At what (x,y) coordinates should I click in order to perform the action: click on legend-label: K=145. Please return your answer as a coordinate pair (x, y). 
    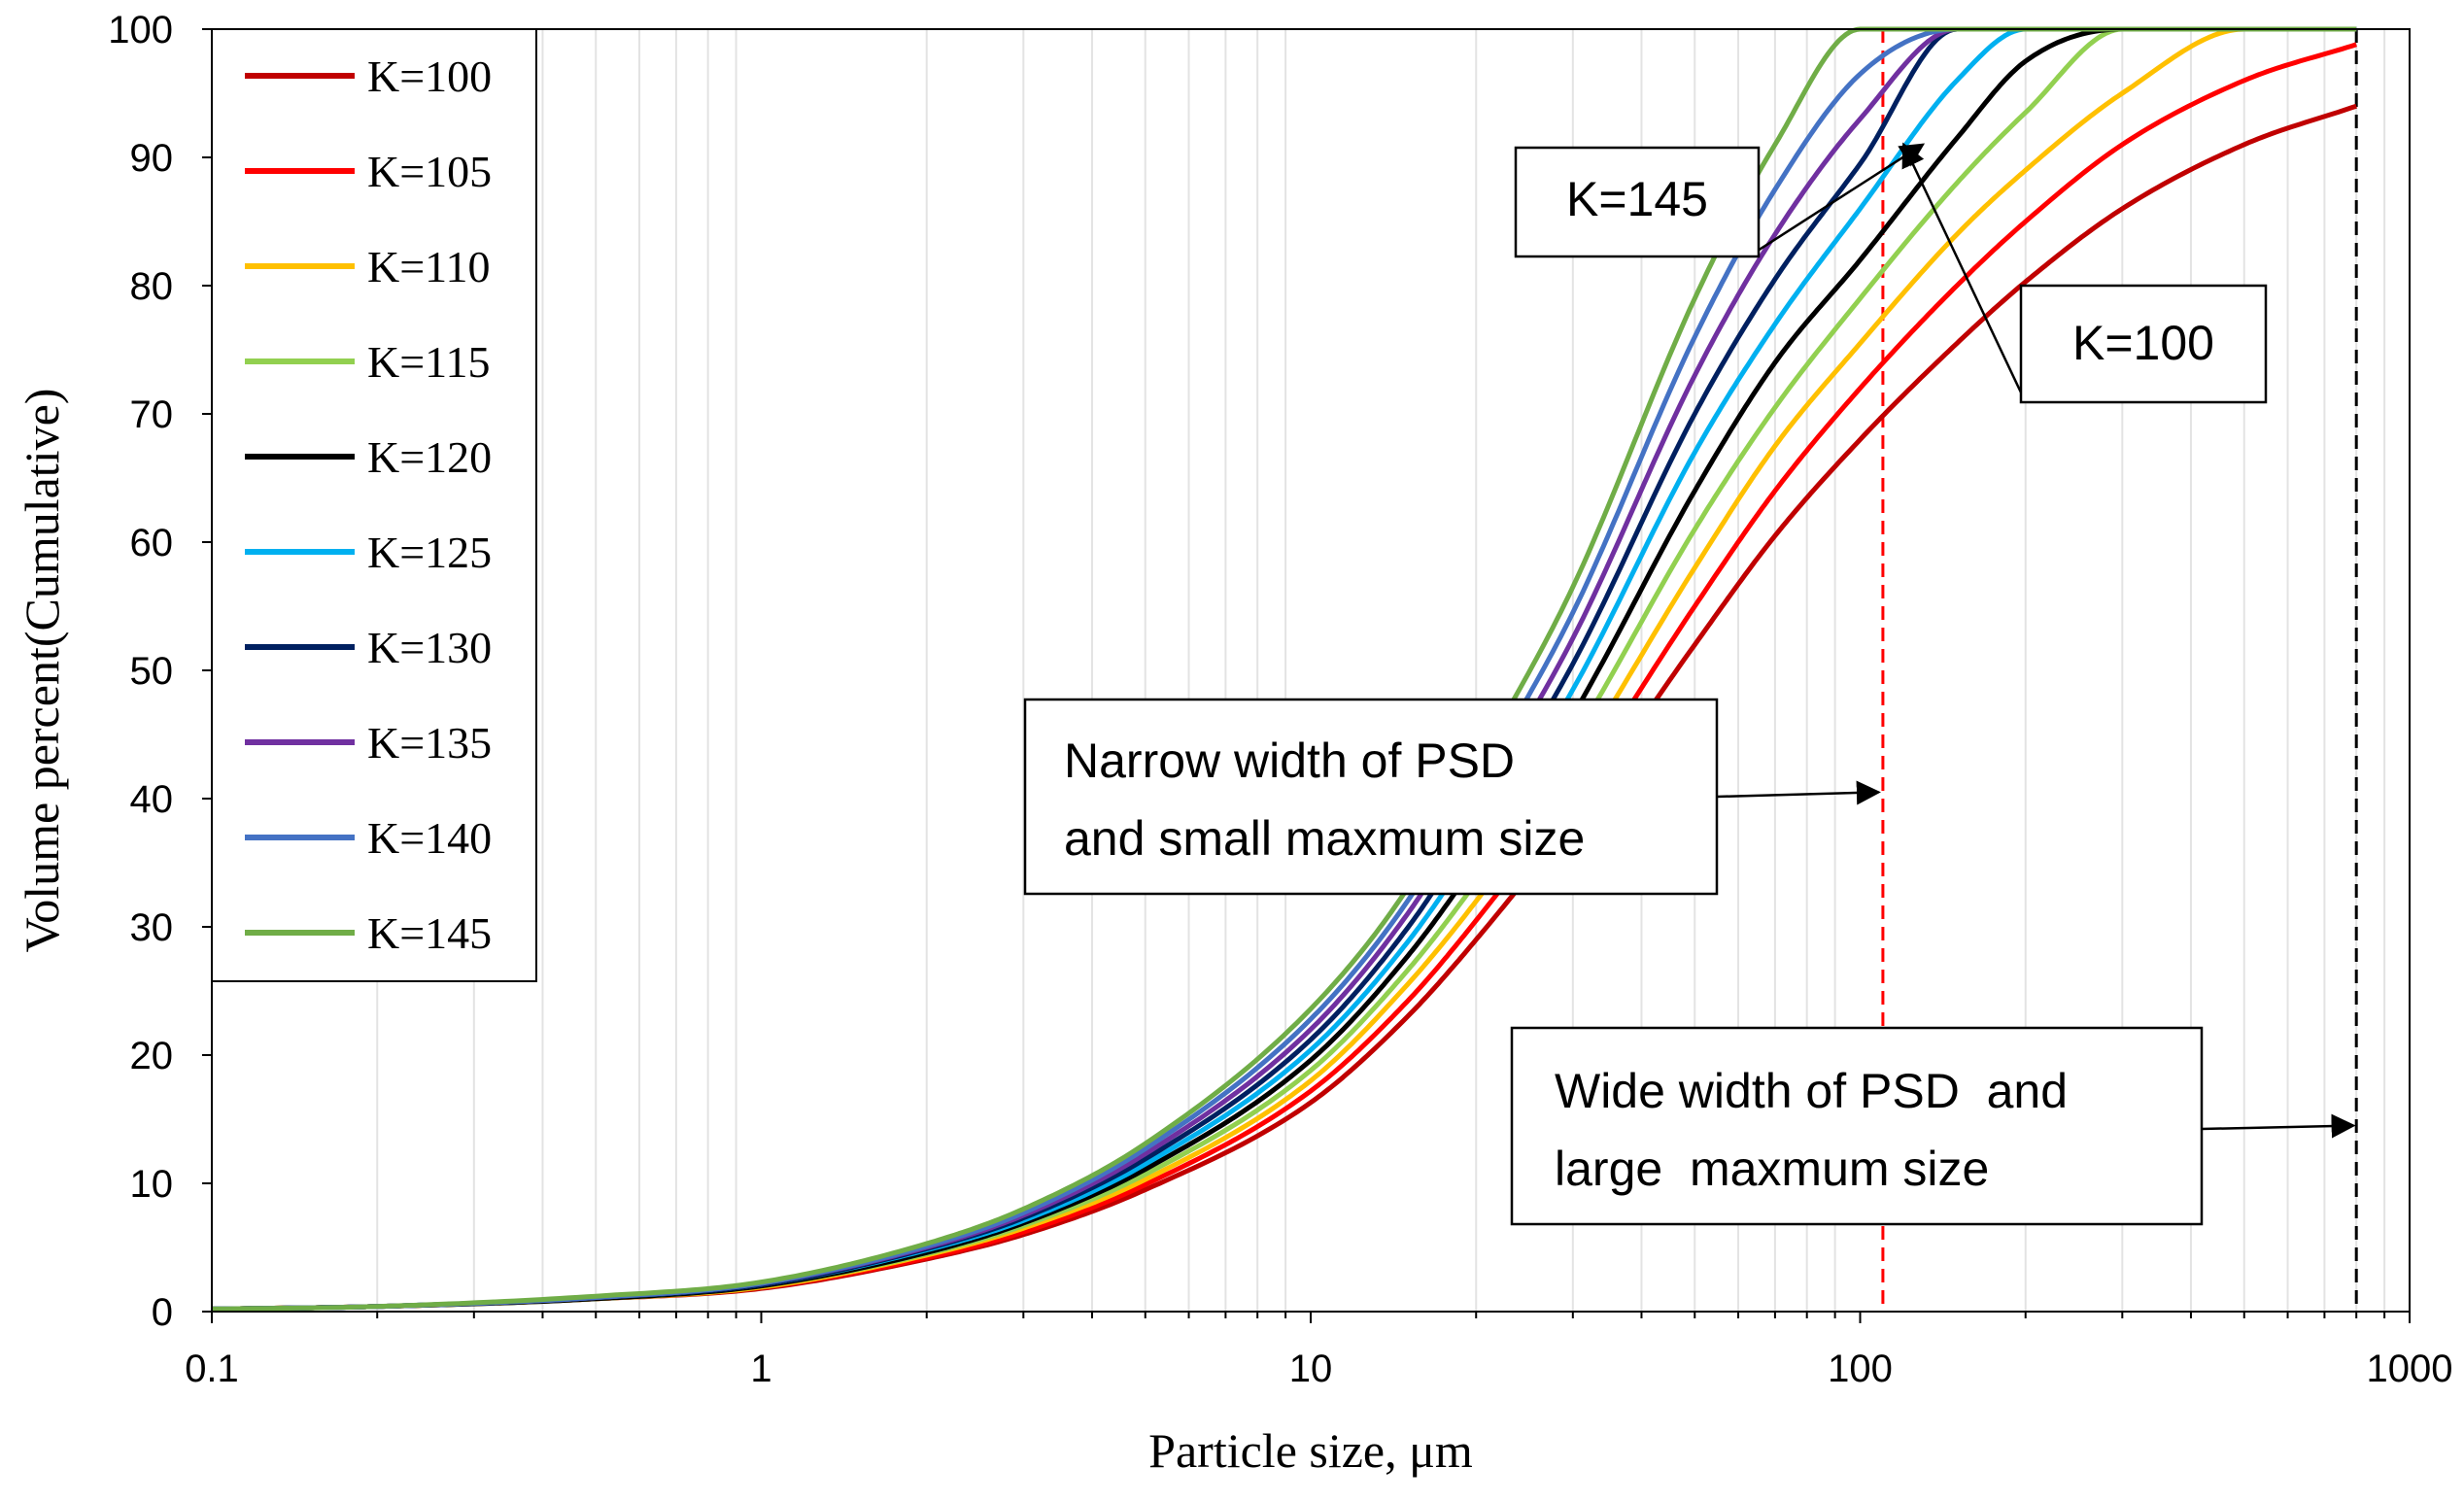
    Looking at the image, I should click on (429, 933).